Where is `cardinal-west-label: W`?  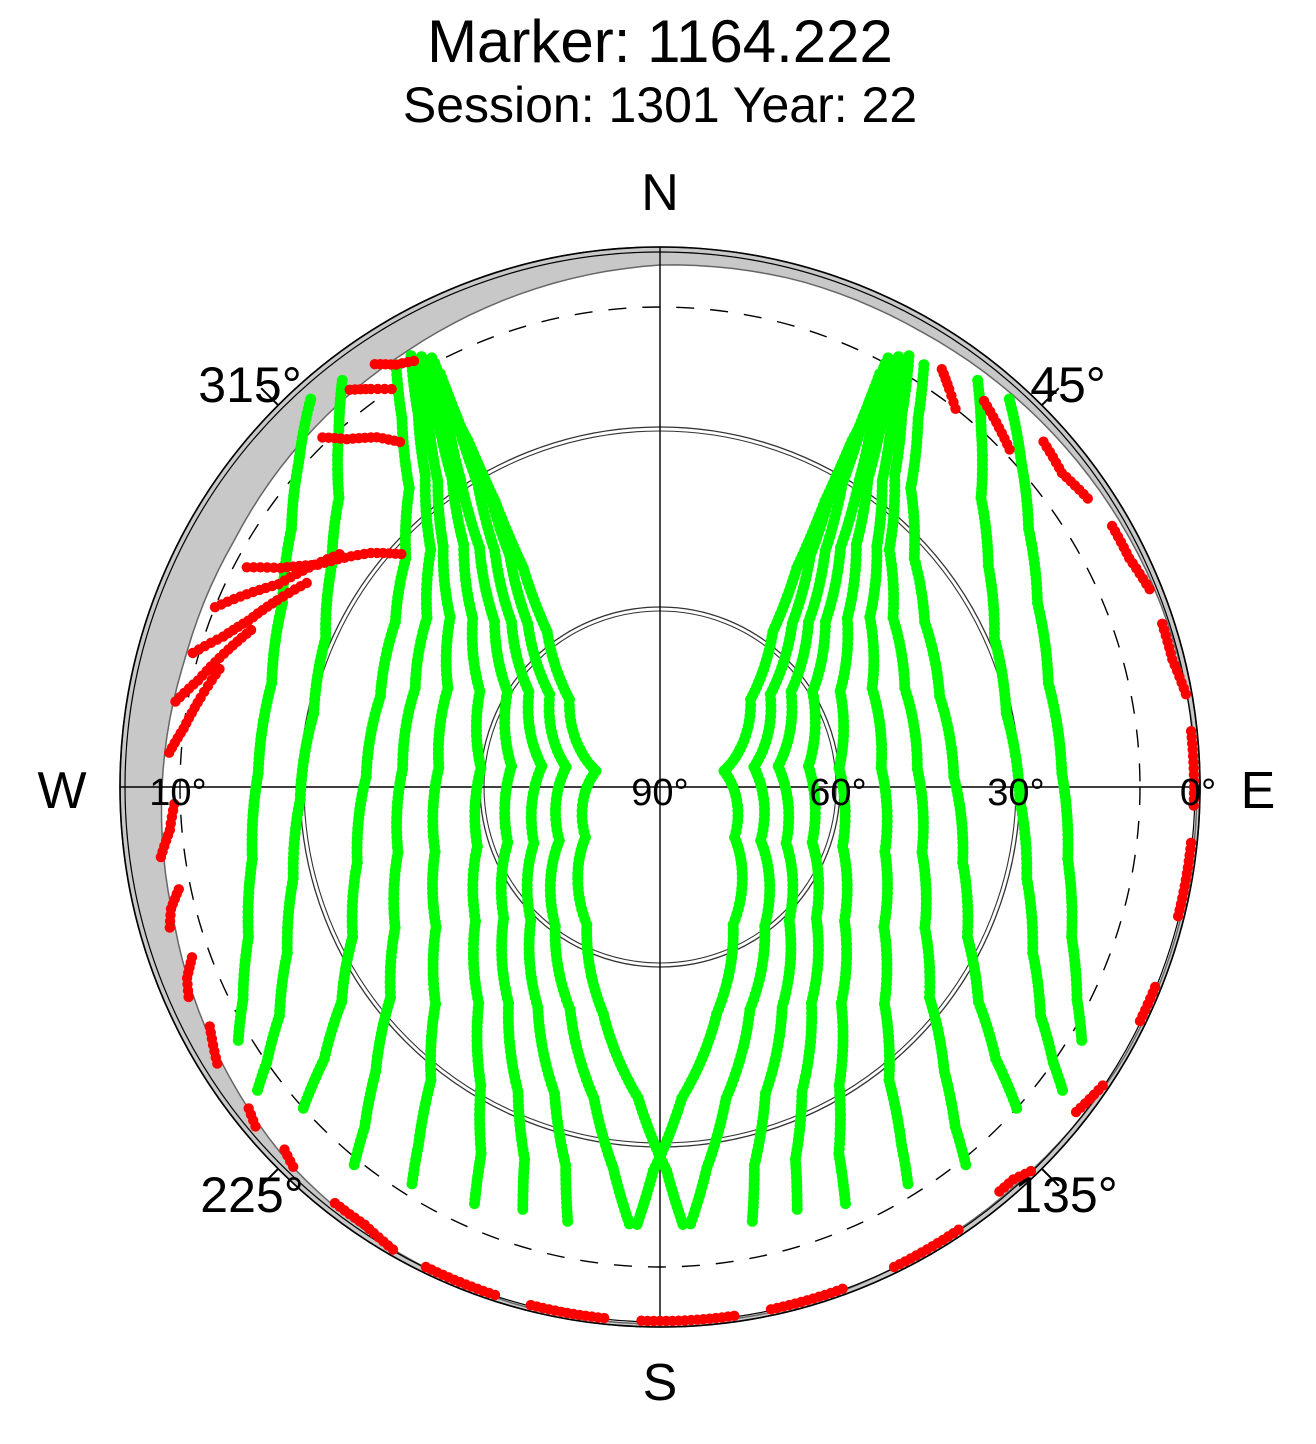
cardinal-west-label: W is located at coordinates (61, 791).